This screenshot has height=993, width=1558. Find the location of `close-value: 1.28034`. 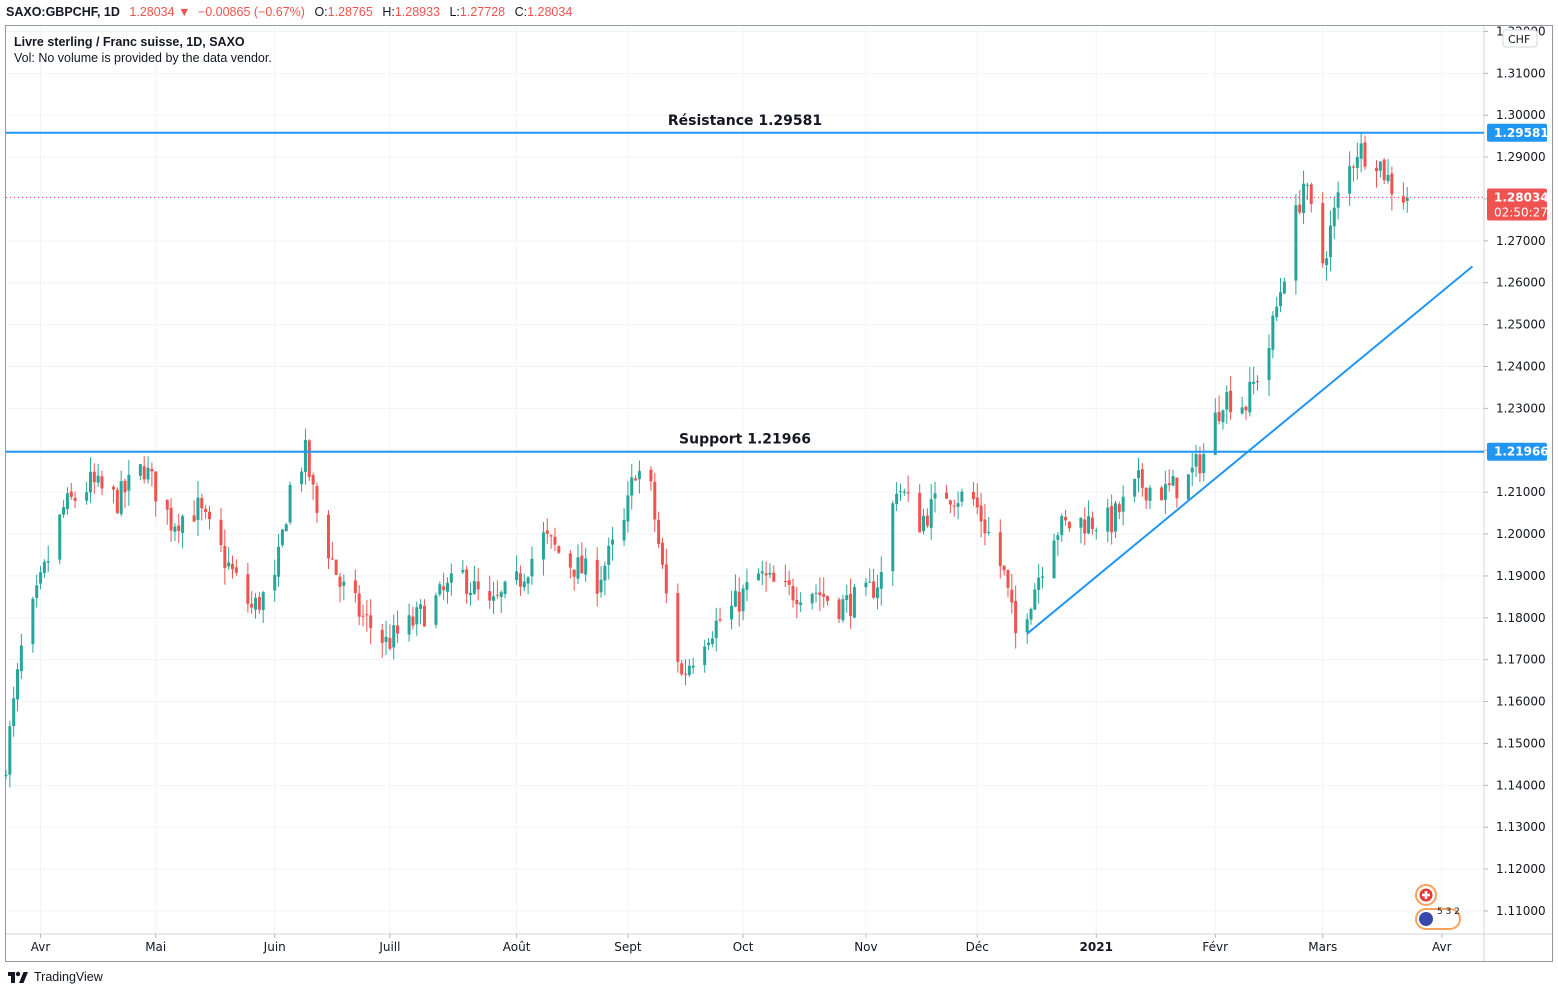

close-value: 1.28034 is located at coordinates (550, 12).